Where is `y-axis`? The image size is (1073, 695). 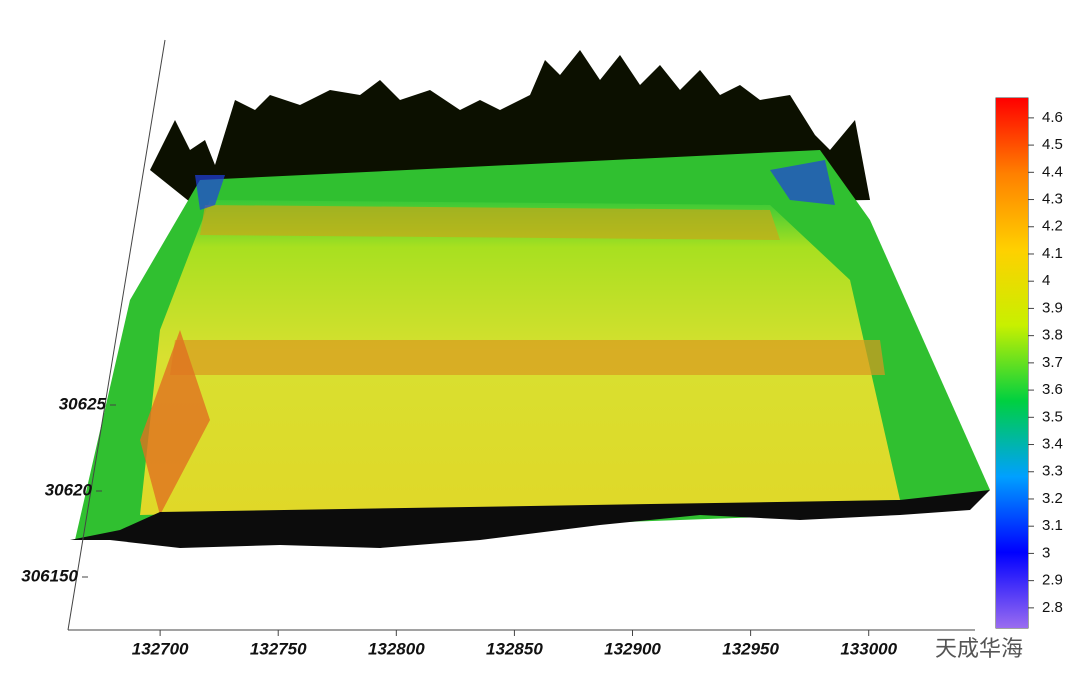
y-axis is located at coordinates (116, 335).